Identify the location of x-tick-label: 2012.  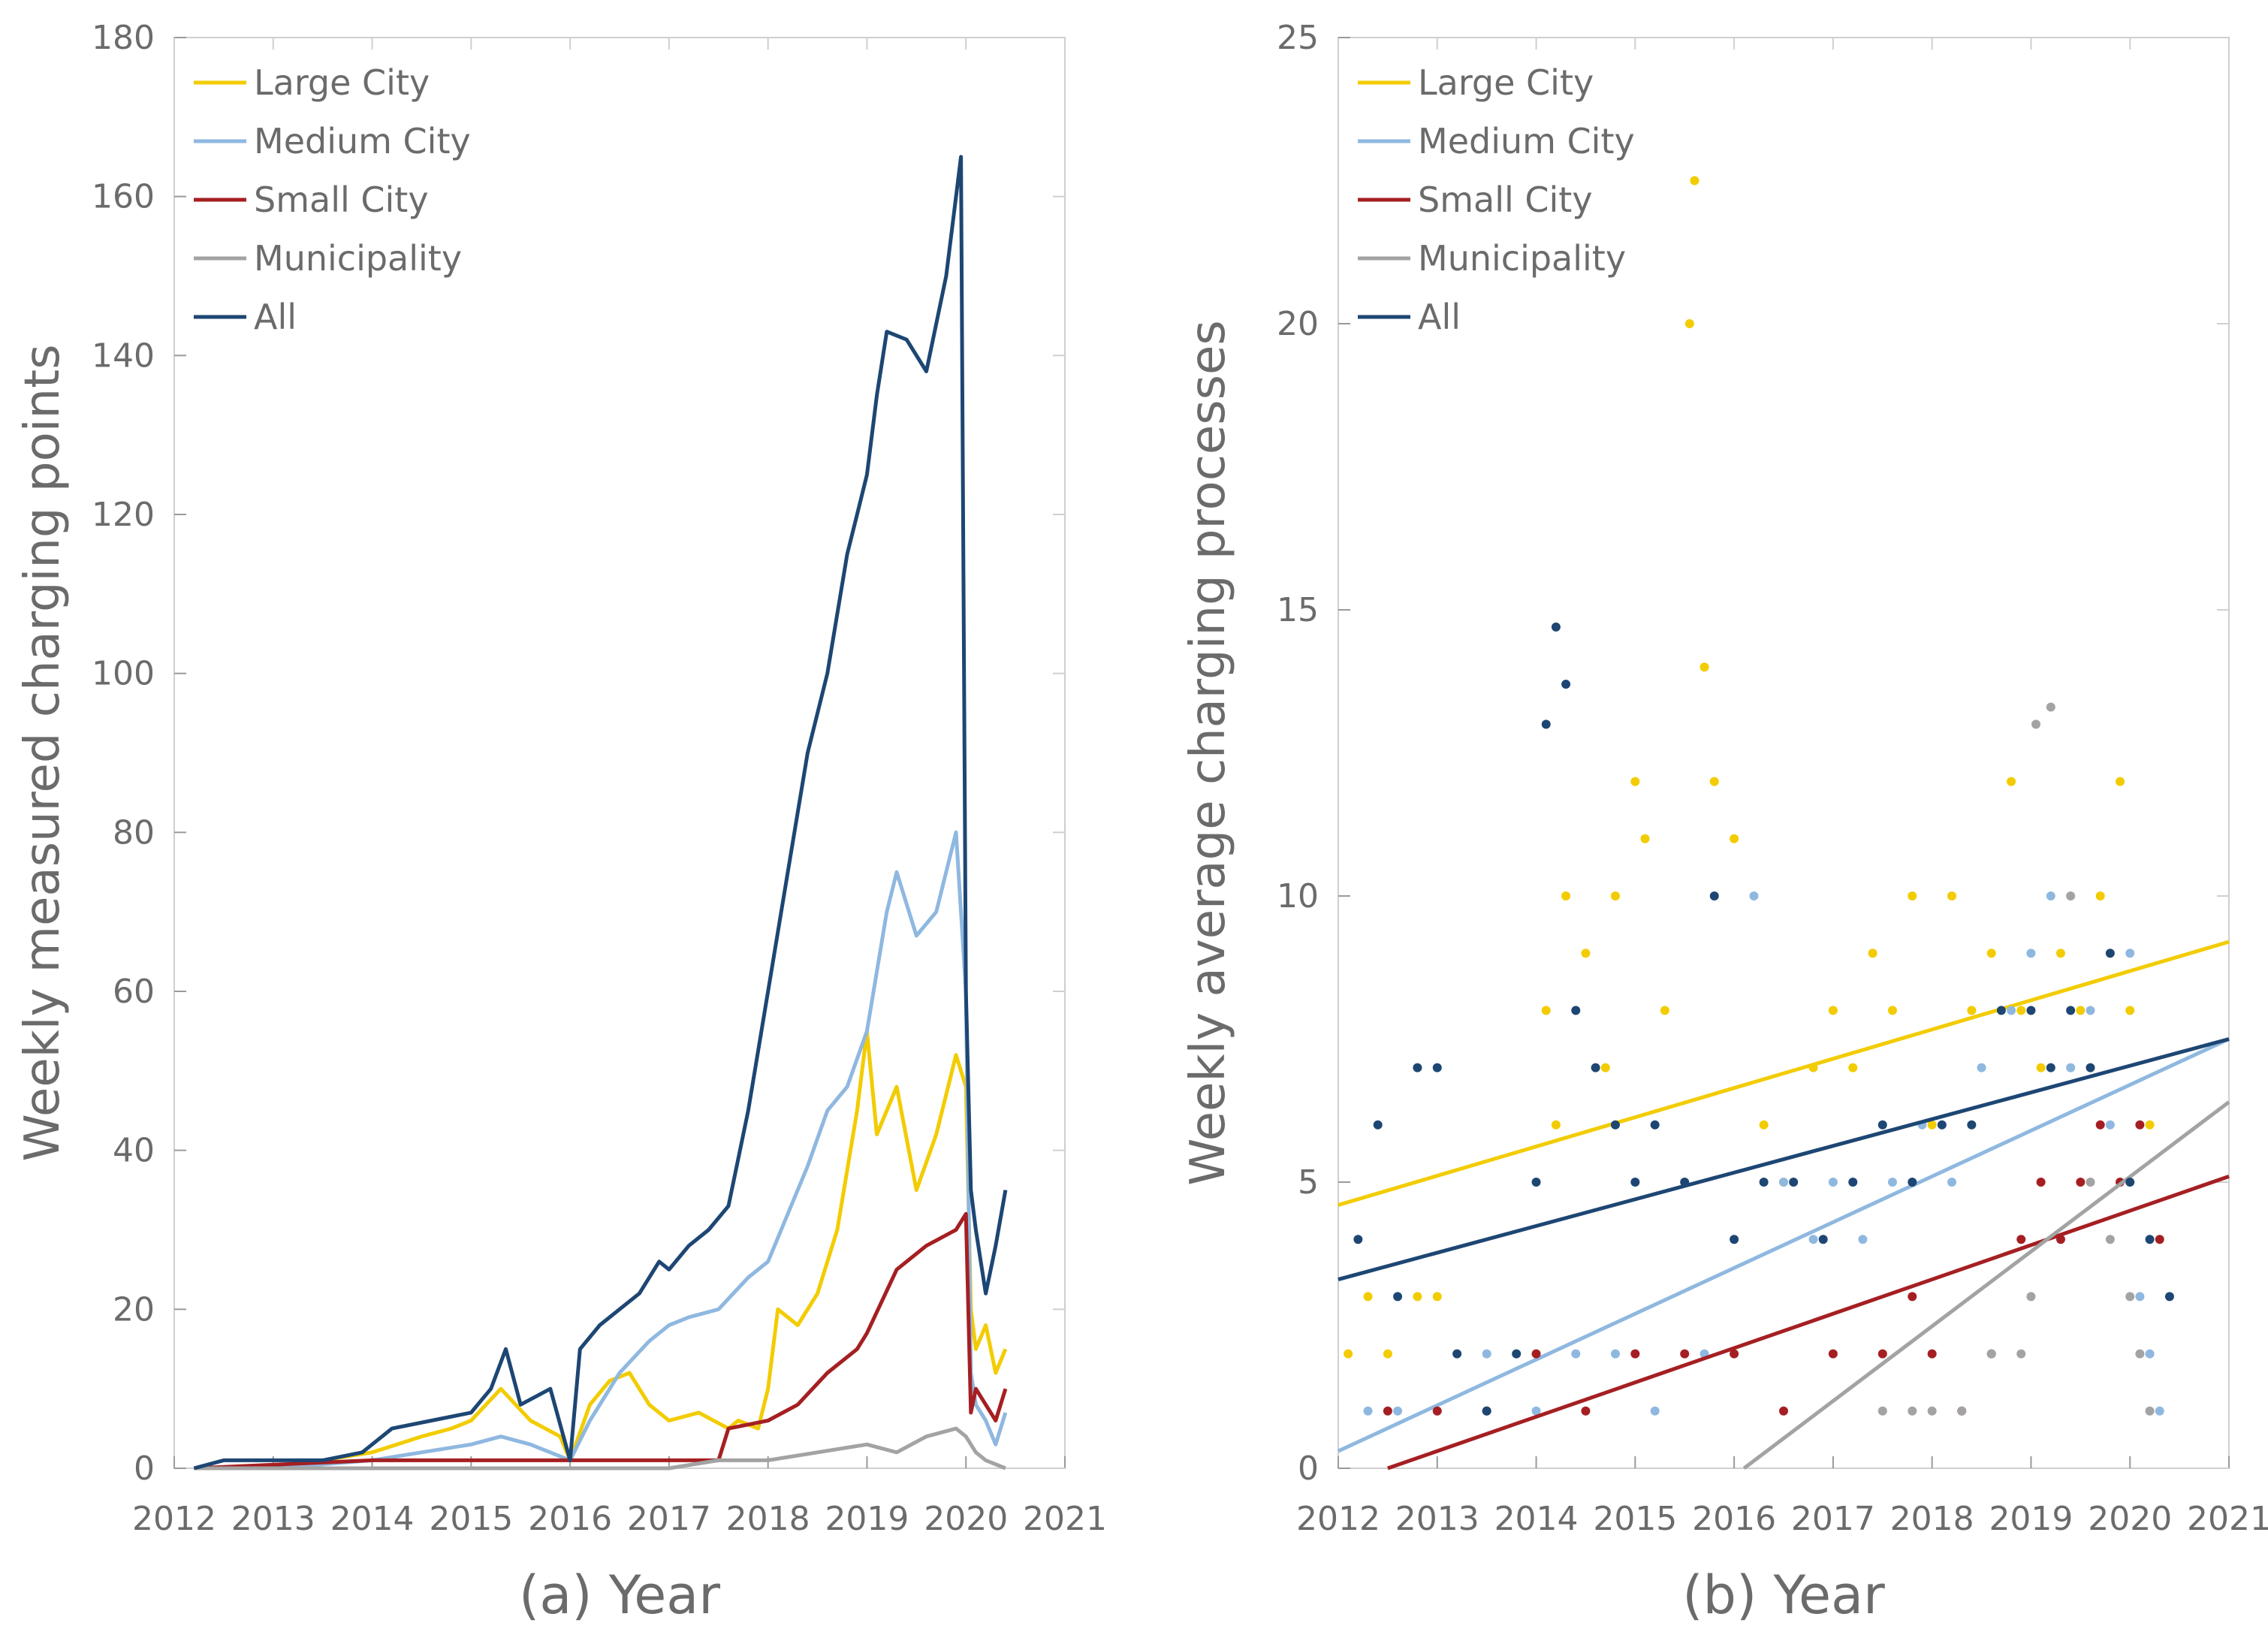
(1338, 1519).